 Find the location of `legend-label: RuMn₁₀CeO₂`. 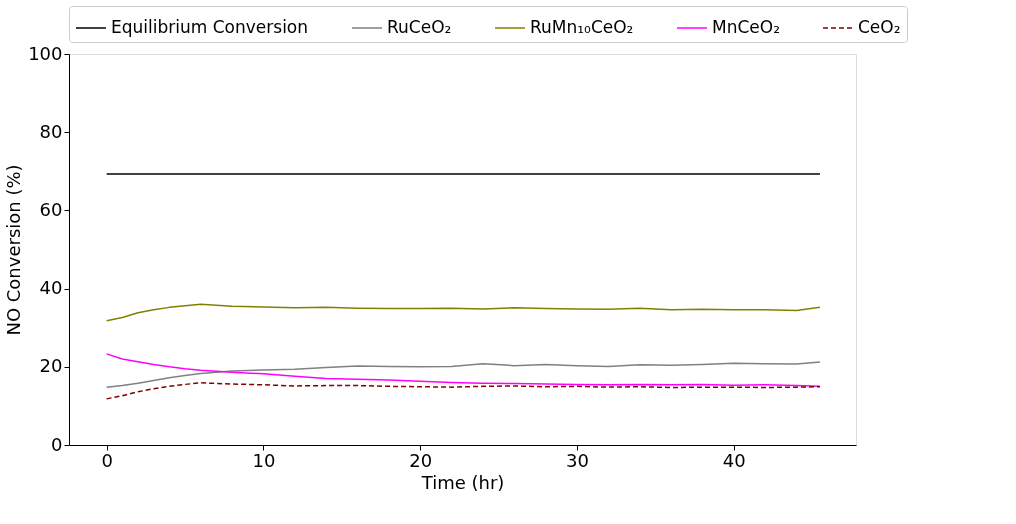

legend-label: RuMn₁₀CeO₂ is located at coordinates (582, 27).